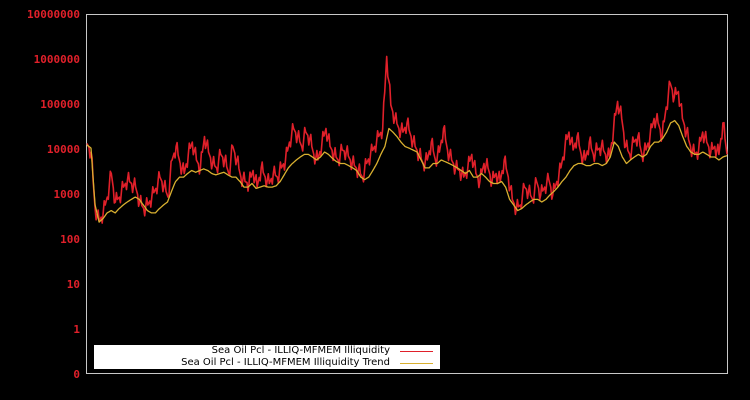 The image size is (750, 400). I want to click on y-tick-label: 100, so click(70, 239).